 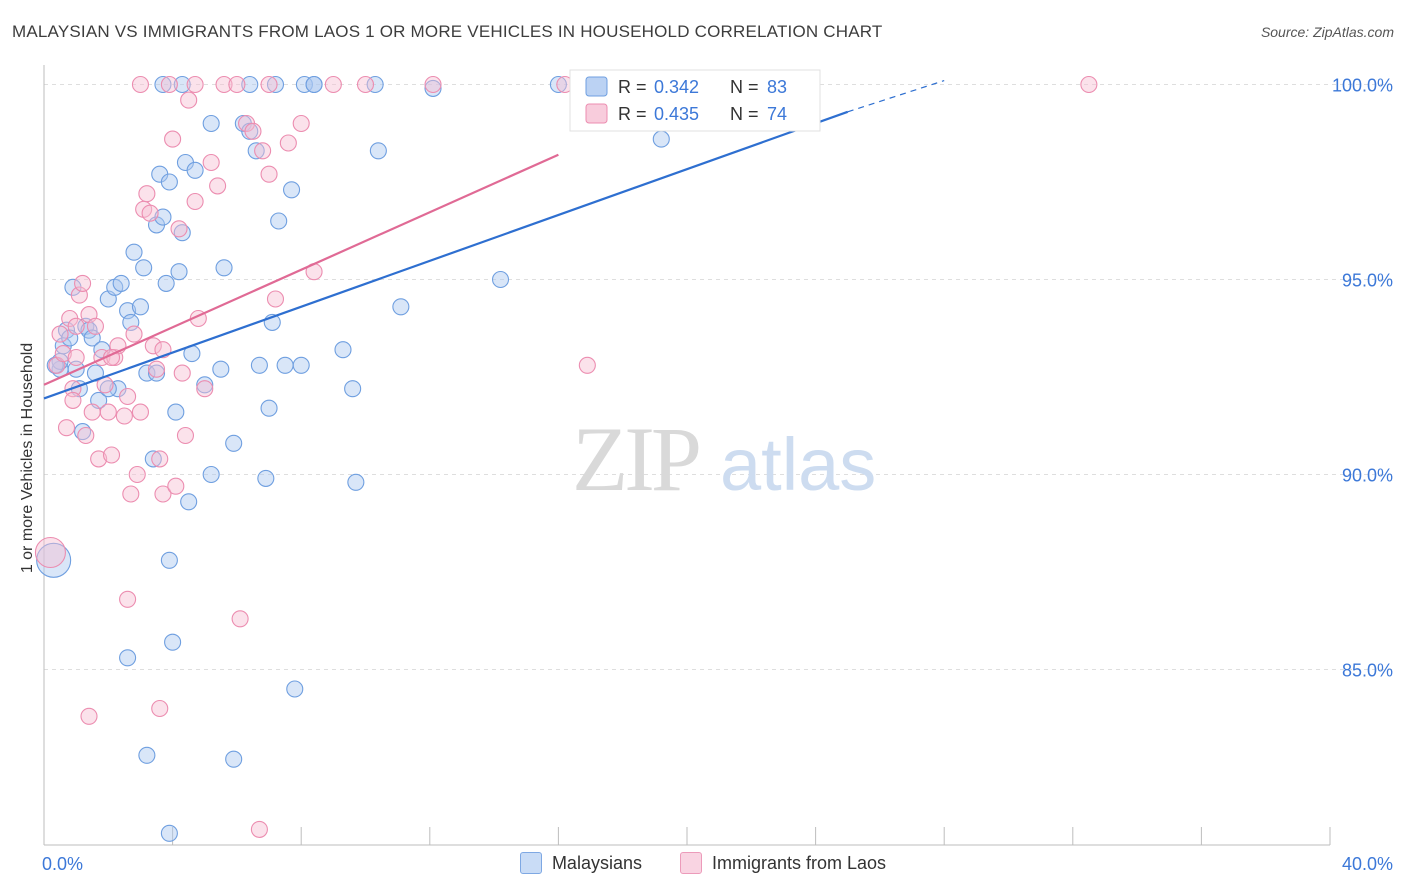 I want to click on legend-item-malaysians: Malaysians, so click(x=580, y=863).